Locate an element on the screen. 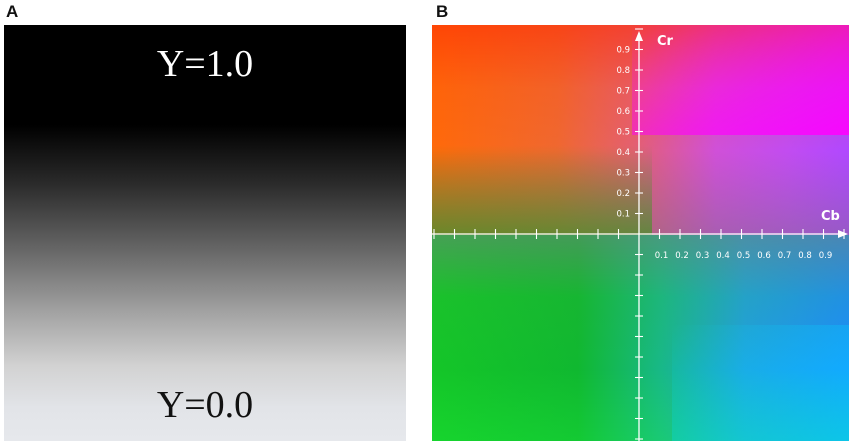 This screenshot has height=444, width=851. cb-tick-label: 0.2 is located at coordinates (682, 256).